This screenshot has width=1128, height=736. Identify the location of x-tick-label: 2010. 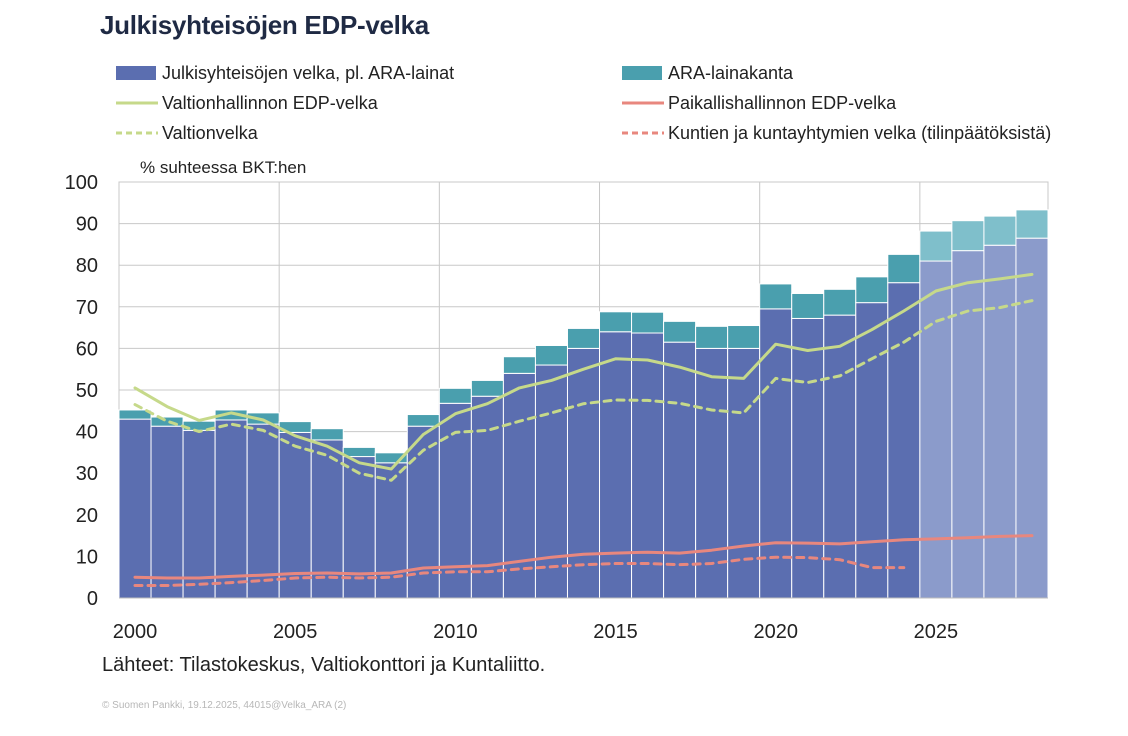
(455, 632).